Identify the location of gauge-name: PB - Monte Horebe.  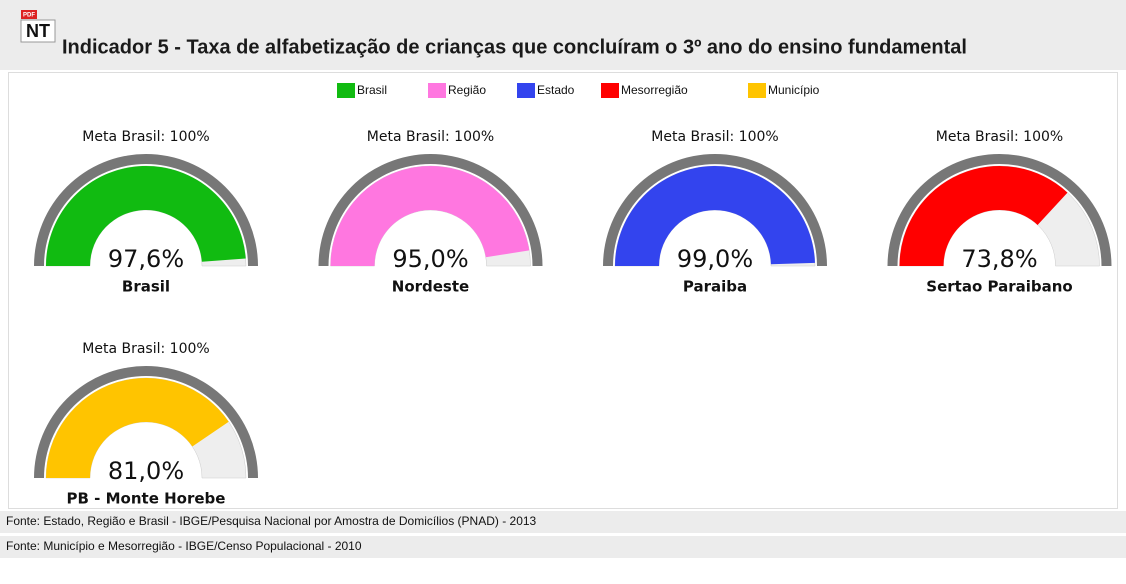
(146, 499).